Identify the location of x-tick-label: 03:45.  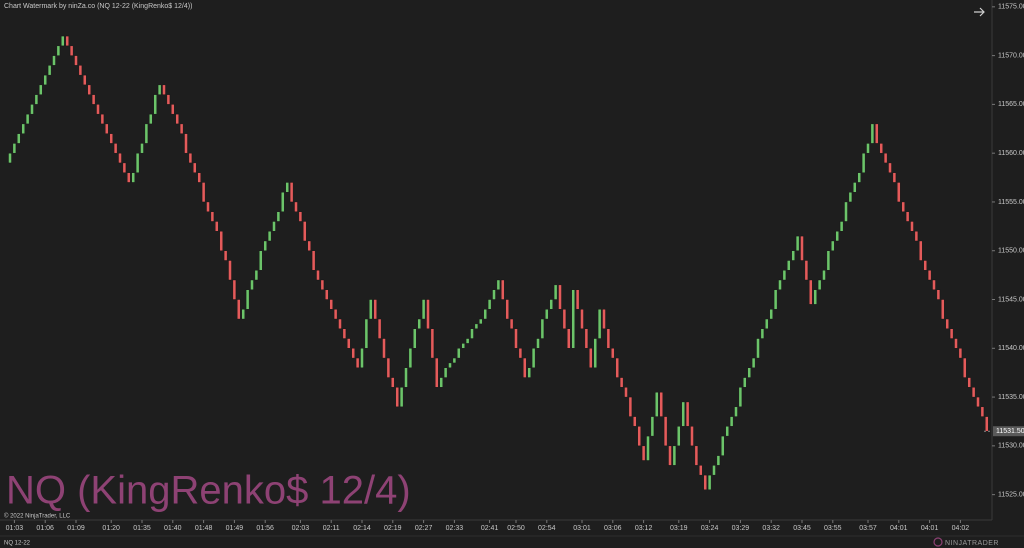
(802, 528).